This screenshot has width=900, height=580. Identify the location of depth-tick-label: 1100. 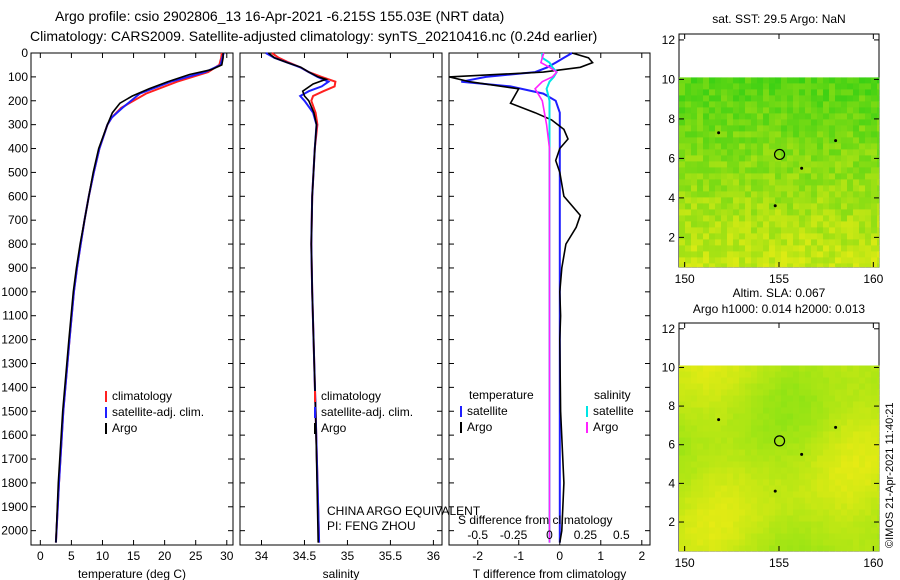
(15, 316).